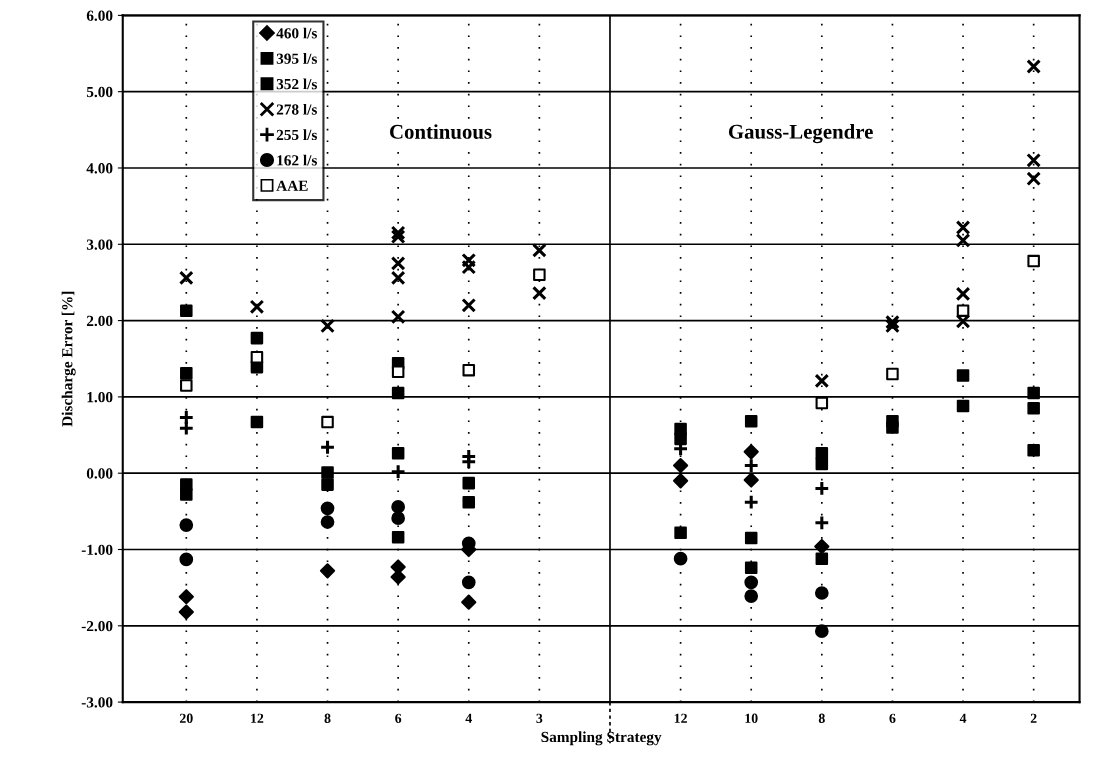  What do you see at coordinates (100, 397) in the screenshot?
I see `y-tick-label: 1.00` at bounding box center [100, 397].